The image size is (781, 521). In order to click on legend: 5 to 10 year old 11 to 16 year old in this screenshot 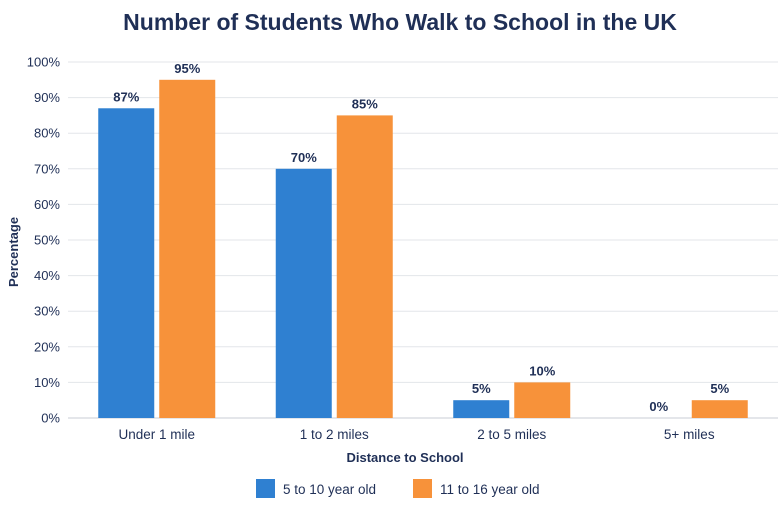, I will do `click(398, 488)`.